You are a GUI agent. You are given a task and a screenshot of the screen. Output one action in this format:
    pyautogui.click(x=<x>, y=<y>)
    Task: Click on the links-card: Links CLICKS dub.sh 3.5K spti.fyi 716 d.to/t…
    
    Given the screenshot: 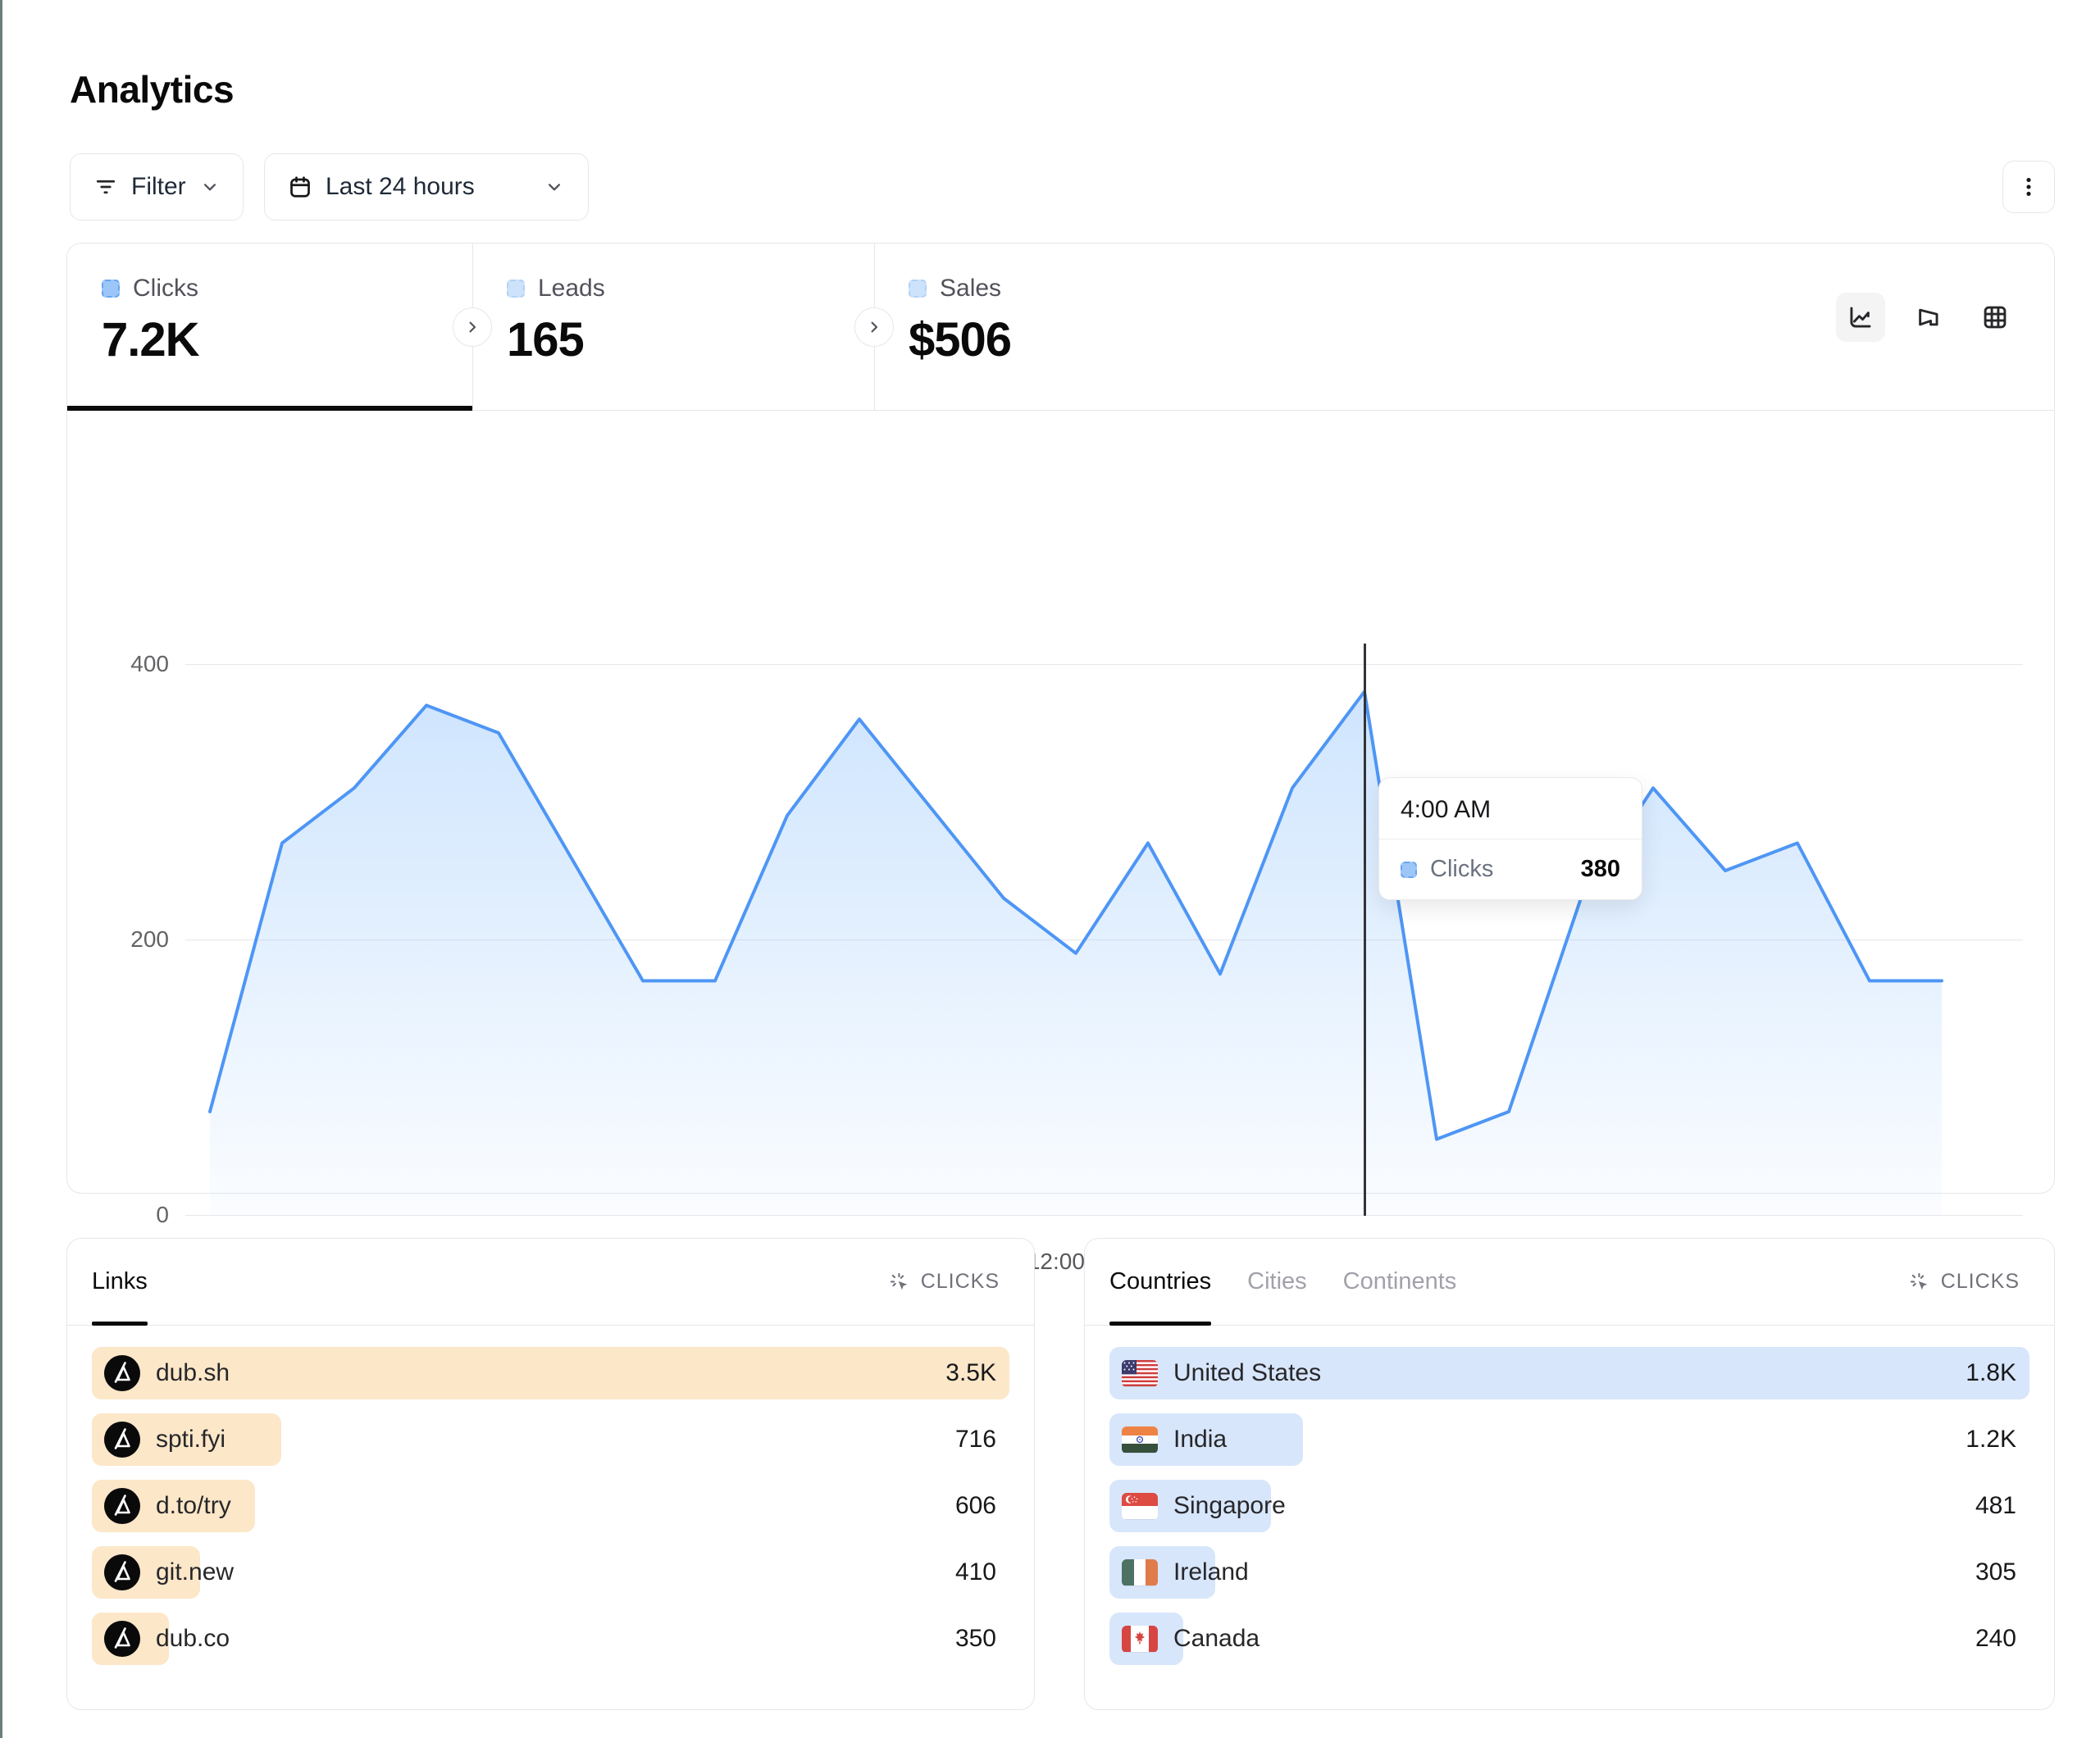 What is the action you would take?
    pyautogui.click(x=550, y=1474)
    